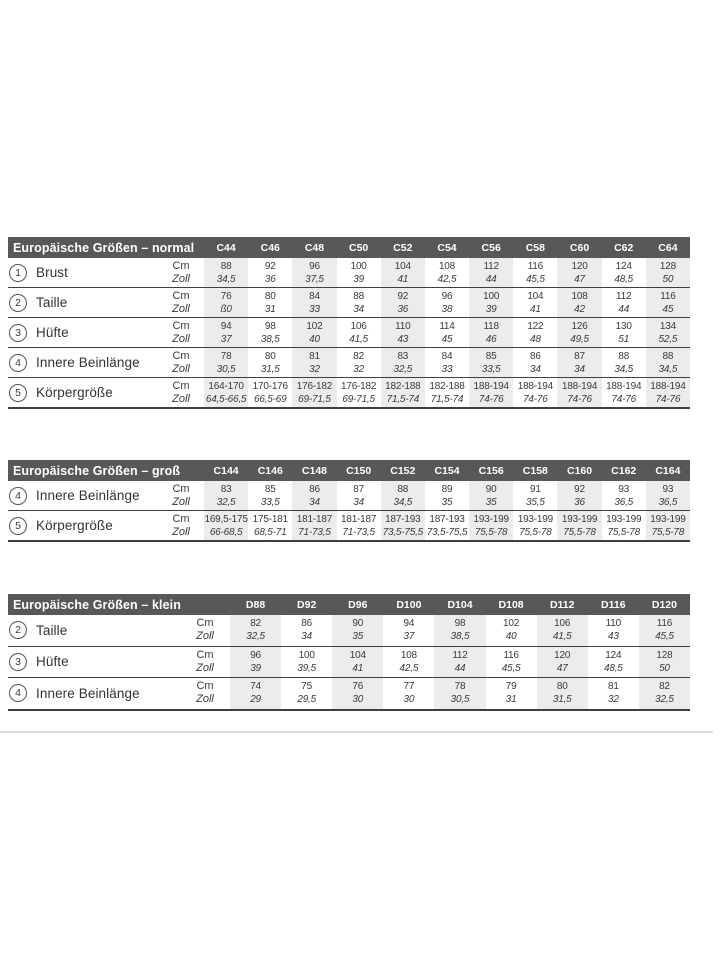 The height and width of the screenshot is (960, 720). I want to click on value-cell: 89 35, so click(447, 495).